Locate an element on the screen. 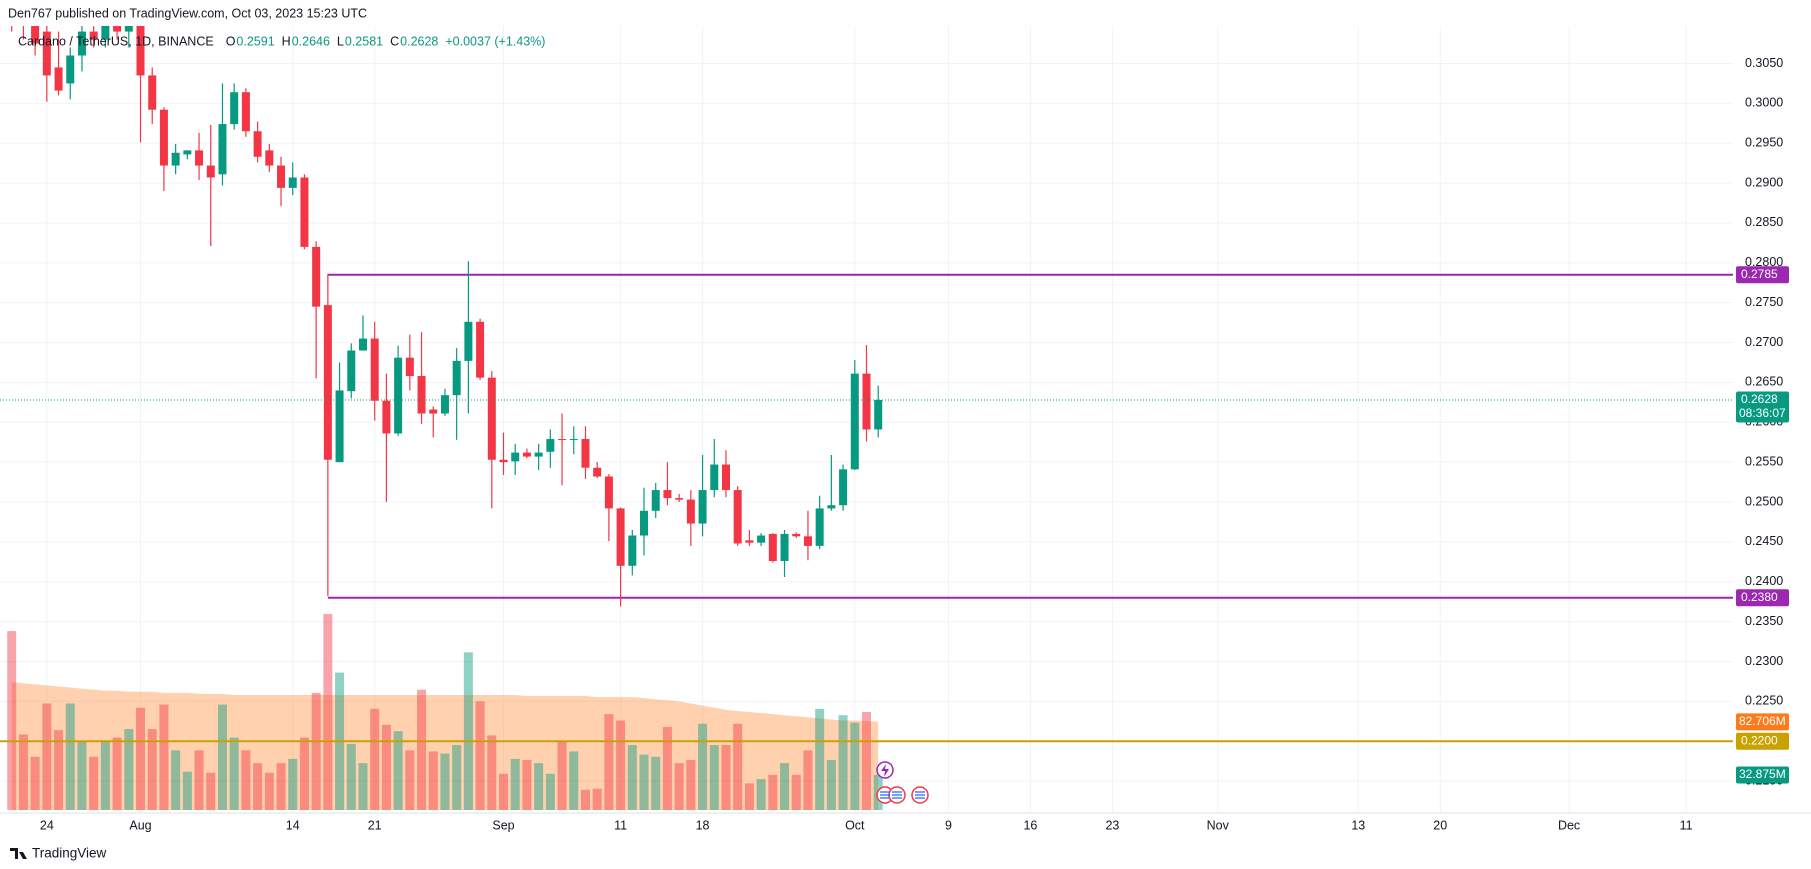 This screenshot has width=1811, height=869. legend-text: 0.2646 is located at coordinates (311, 41).